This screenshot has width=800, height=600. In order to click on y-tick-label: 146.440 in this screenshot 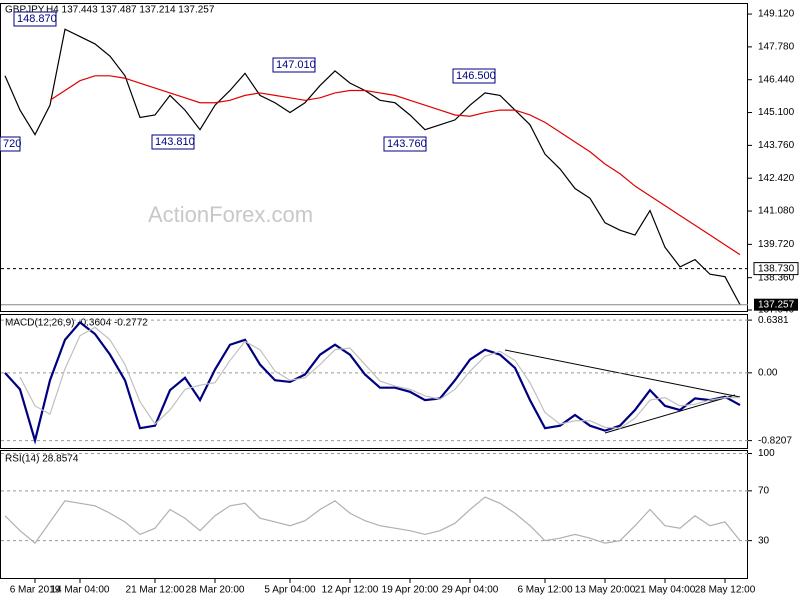, I will do `click(776, 79)`.